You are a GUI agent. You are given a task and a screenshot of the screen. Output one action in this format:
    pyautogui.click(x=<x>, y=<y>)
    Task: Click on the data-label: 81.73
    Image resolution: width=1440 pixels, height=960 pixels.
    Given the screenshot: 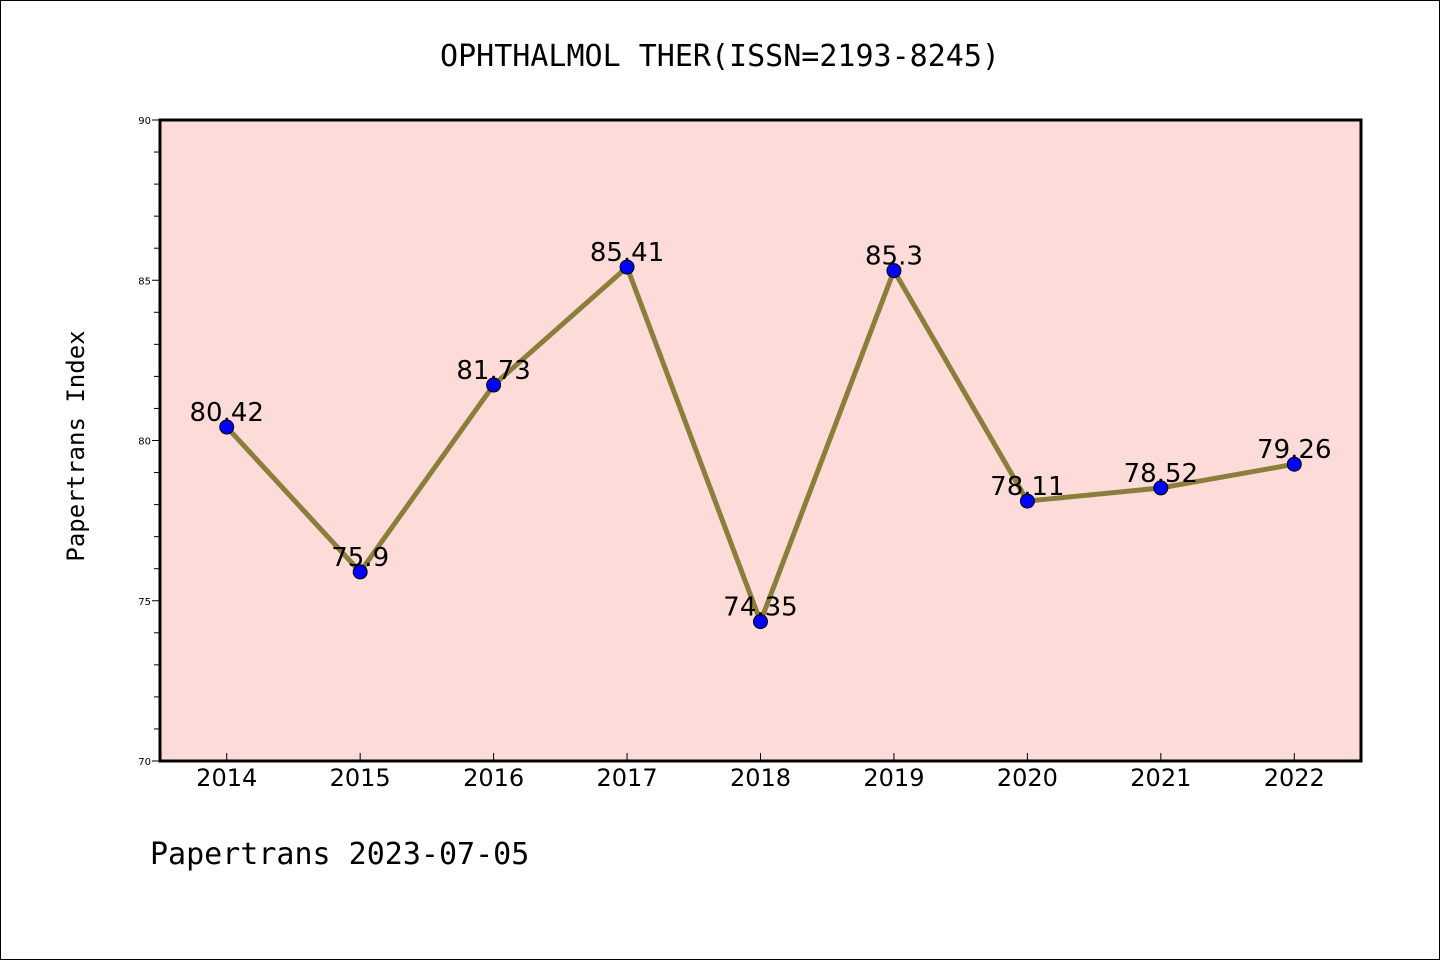 What is the action you would take?
    pyautogui.click(x=493, y=371)
    